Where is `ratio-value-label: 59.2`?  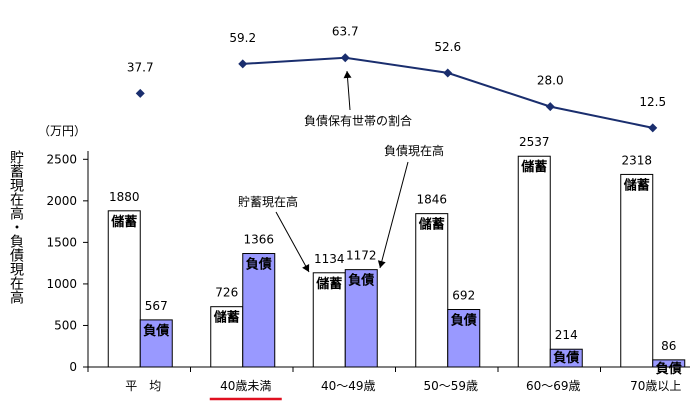
ratio-value-label: 59.2 is located at coordinates (242, 38).